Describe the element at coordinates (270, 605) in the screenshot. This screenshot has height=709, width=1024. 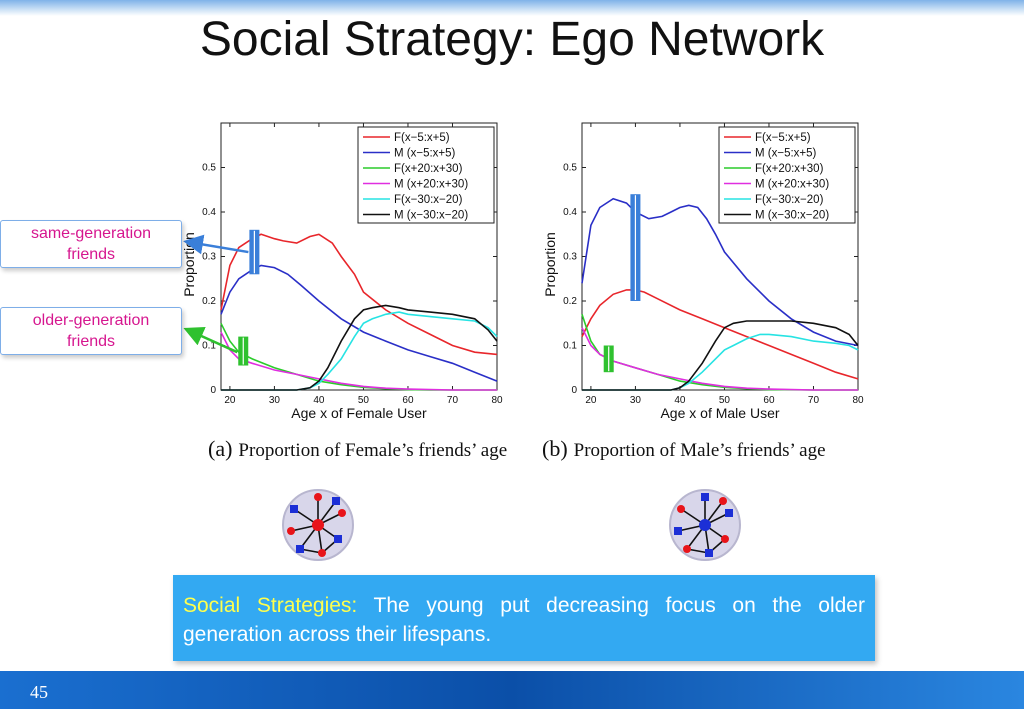
I see `strategy-heading: Social Strategies:` at that location.